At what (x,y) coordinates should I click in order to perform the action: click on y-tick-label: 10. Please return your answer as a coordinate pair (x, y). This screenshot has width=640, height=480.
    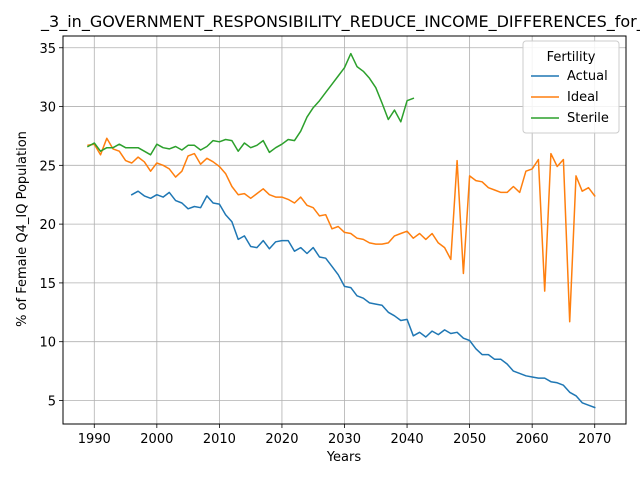
    Looking at the image, I should click on (47, 343).